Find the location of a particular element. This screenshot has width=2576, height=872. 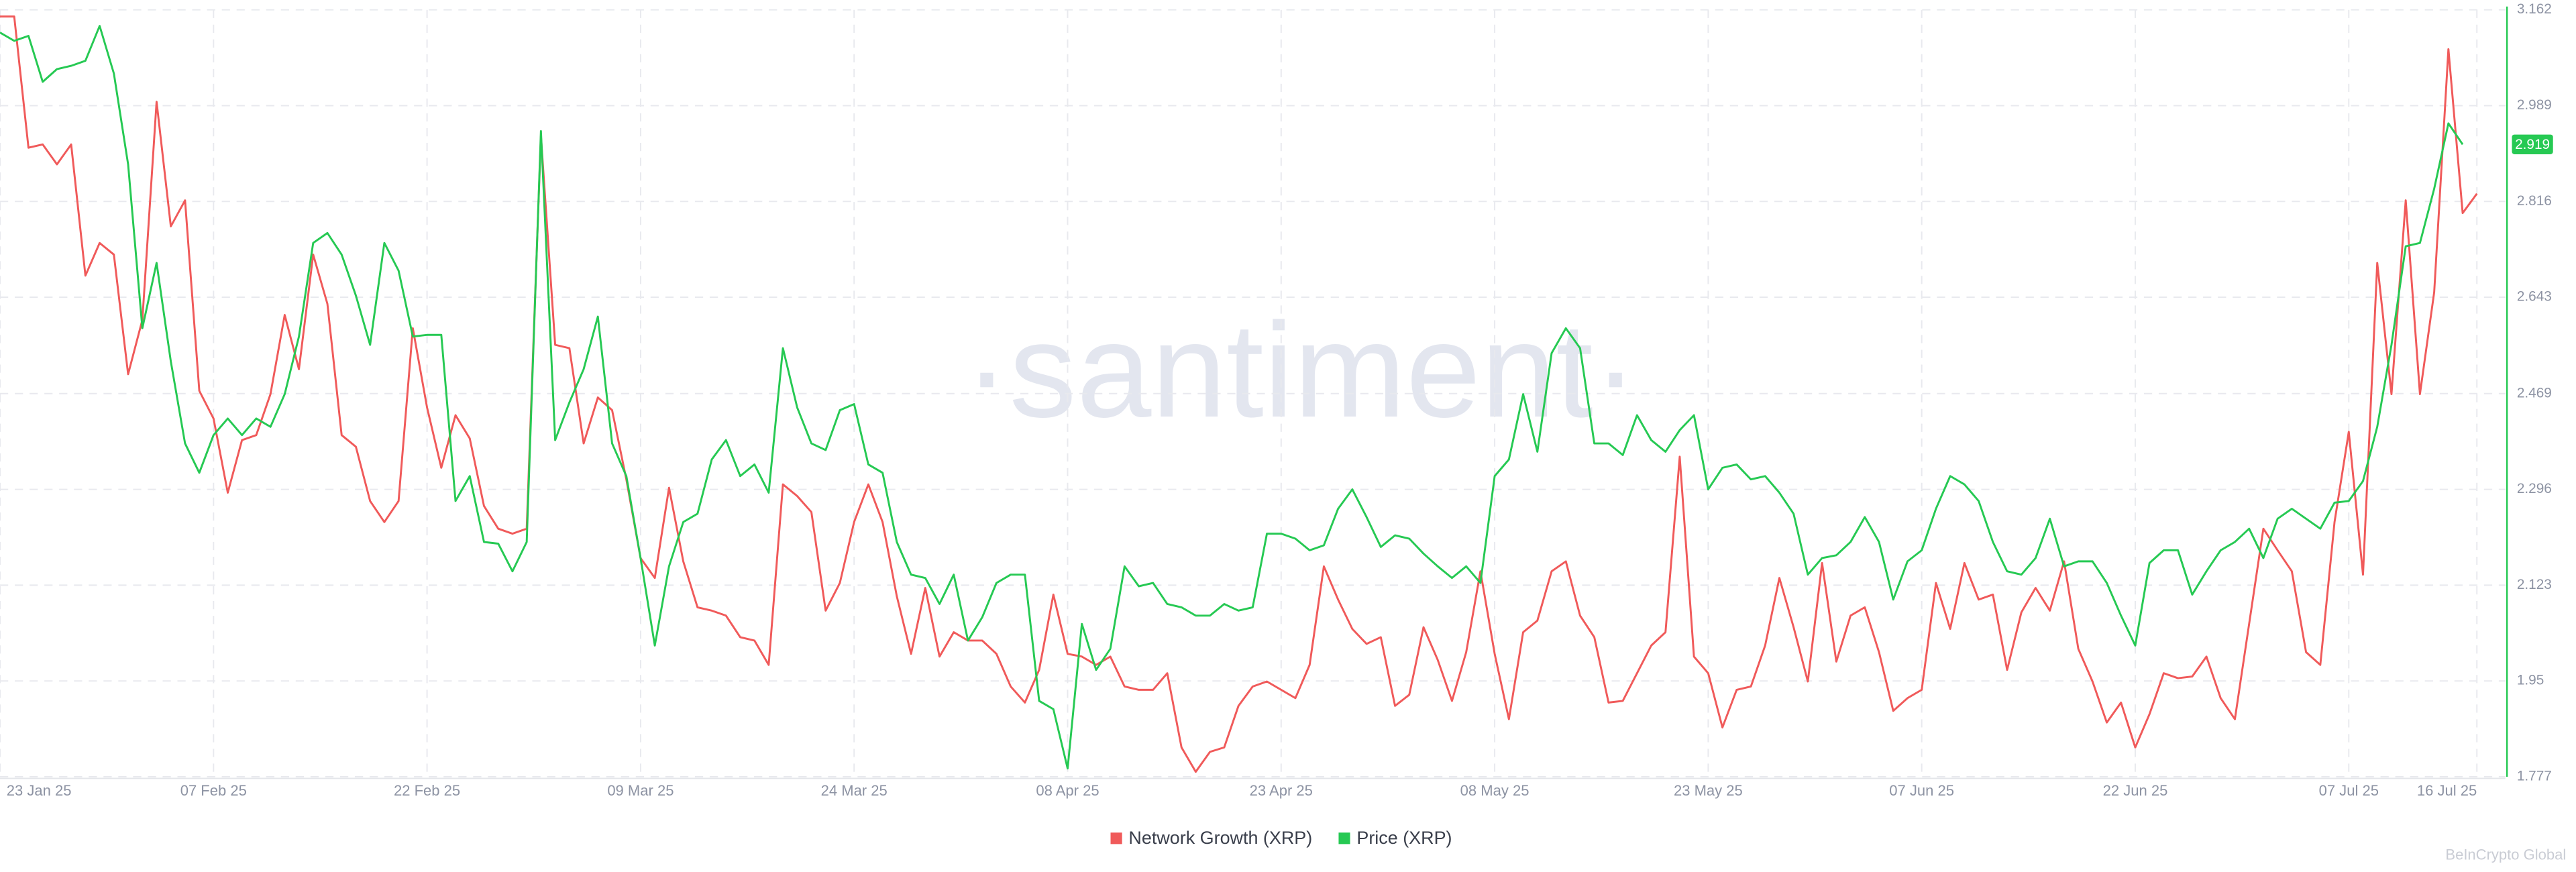

x-tick-label: 07 Jun 25 is located at coordinates (1921, 790).